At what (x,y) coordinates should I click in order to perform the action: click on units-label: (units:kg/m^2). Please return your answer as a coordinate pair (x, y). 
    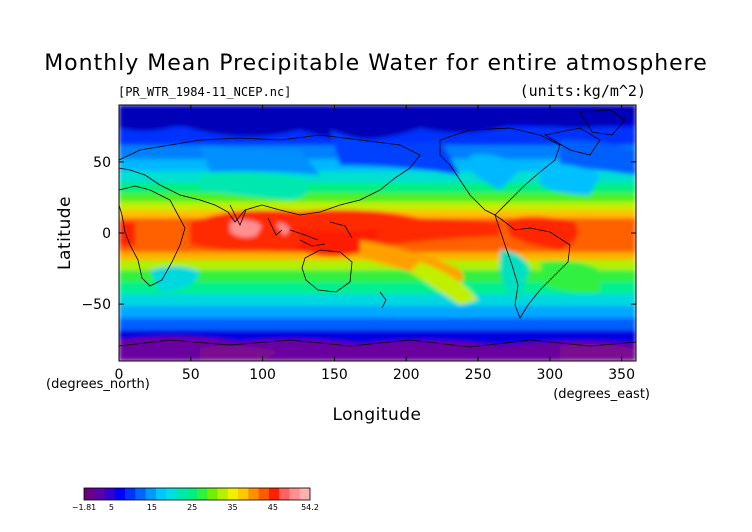
    Looking at the image, I should click on (583, 91).